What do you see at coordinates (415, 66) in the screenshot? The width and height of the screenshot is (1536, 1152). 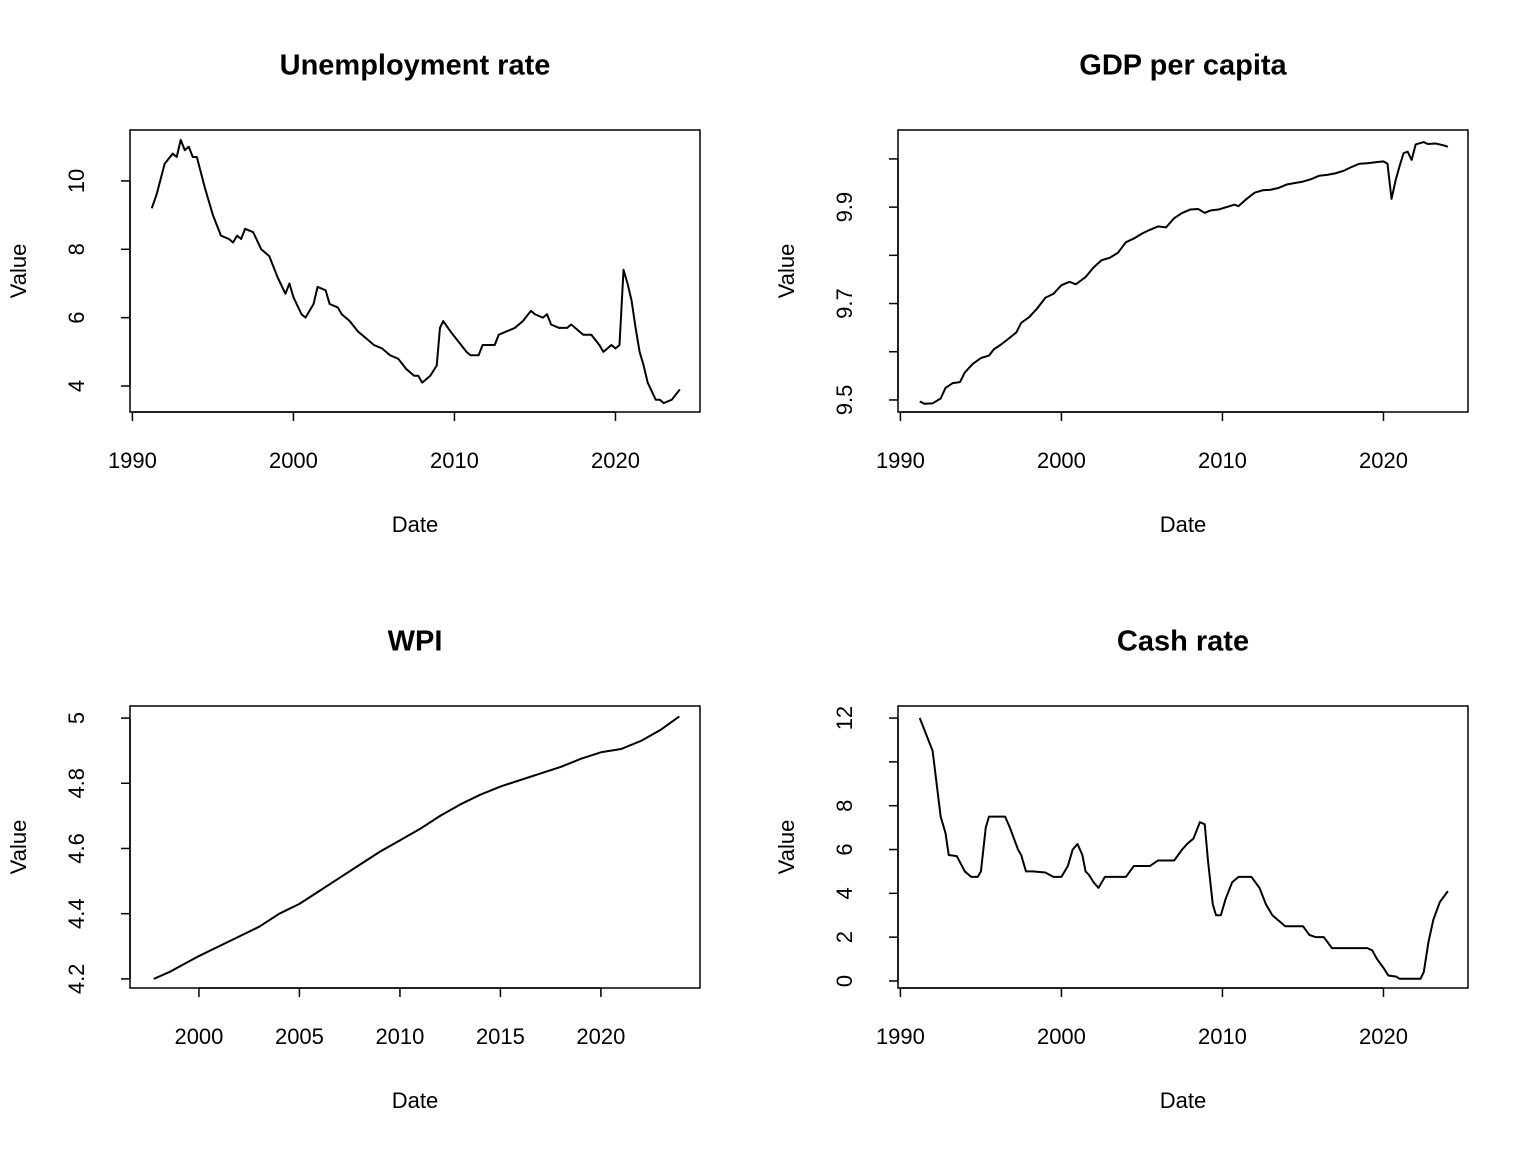 I see `panel-title: Unemployment rate` at bounding box center [415, 66].